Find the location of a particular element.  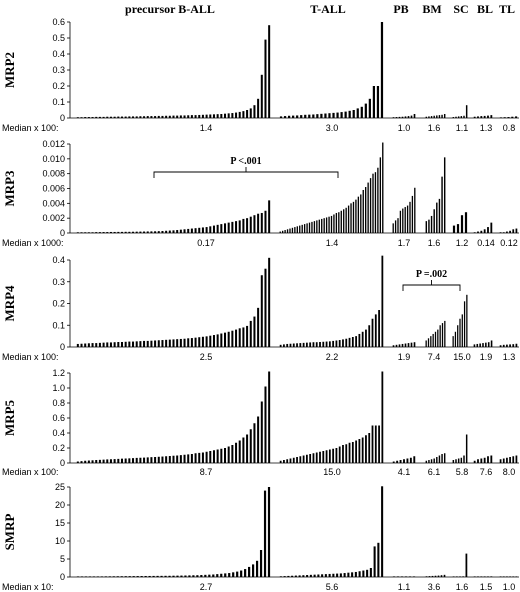

y-tick-label: 0.6 is located at coordinates (58, 418).